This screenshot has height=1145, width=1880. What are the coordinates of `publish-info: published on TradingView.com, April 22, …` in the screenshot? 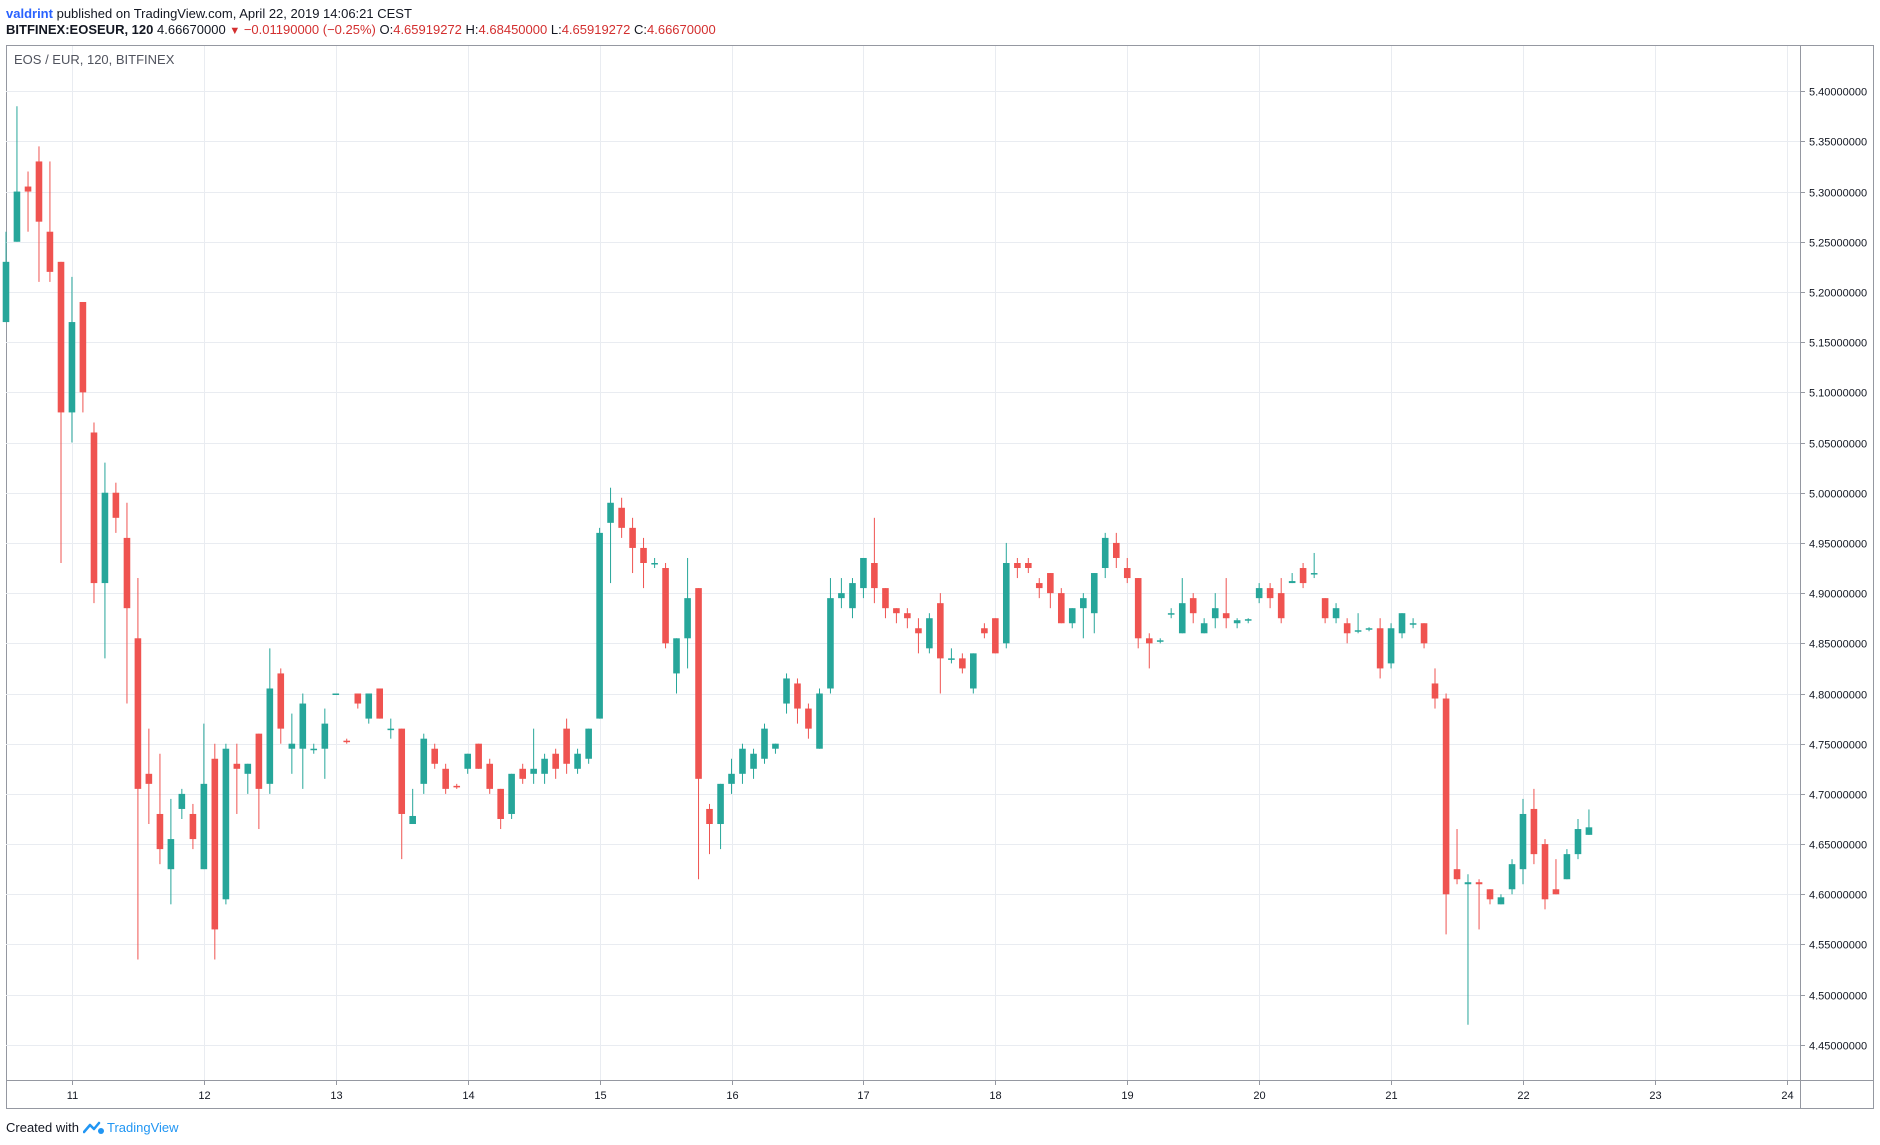 It's located at (234, 13).